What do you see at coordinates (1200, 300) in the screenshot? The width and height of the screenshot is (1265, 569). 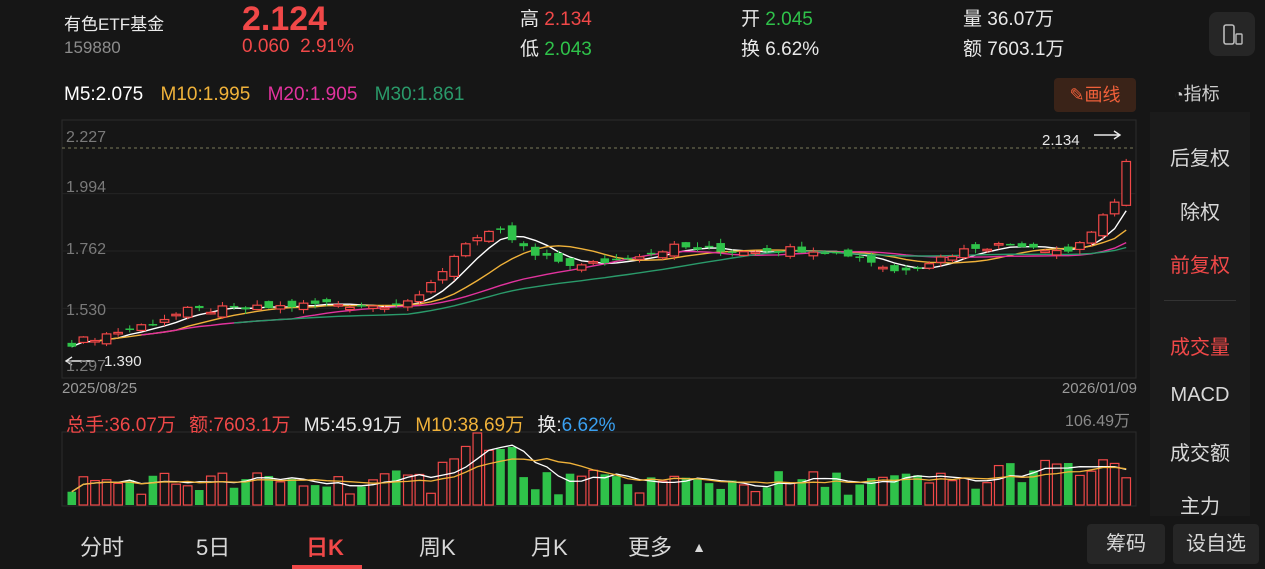 I see `sidebar-divider` at bounding box center [1200, 300].